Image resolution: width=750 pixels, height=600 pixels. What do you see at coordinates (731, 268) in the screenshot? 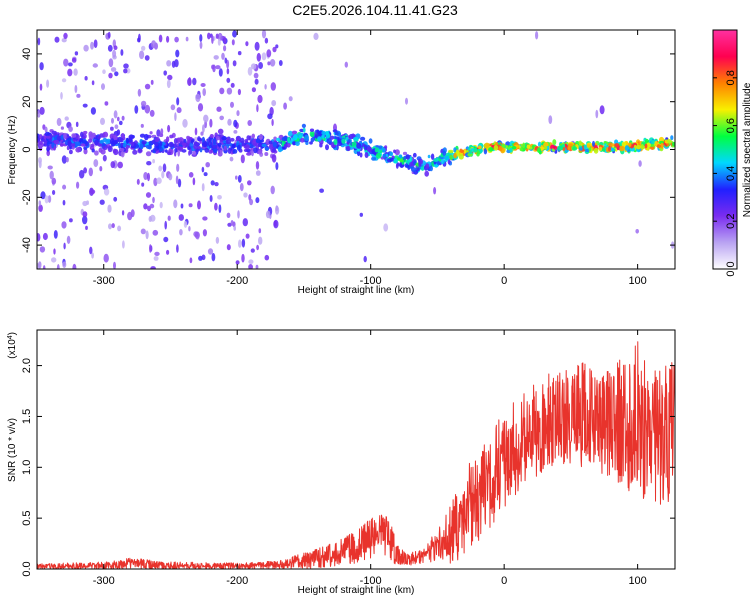
I see `colorbar-tick-label: 0.0` at bounding box center [731, 268].